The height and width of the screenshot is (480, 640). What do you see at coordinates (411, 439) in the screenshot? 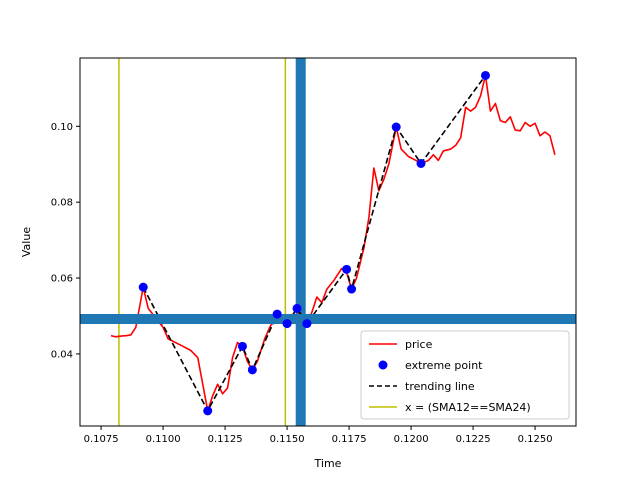
I see `x-tick-label: 0.1200` at bounding box center [411, 439].